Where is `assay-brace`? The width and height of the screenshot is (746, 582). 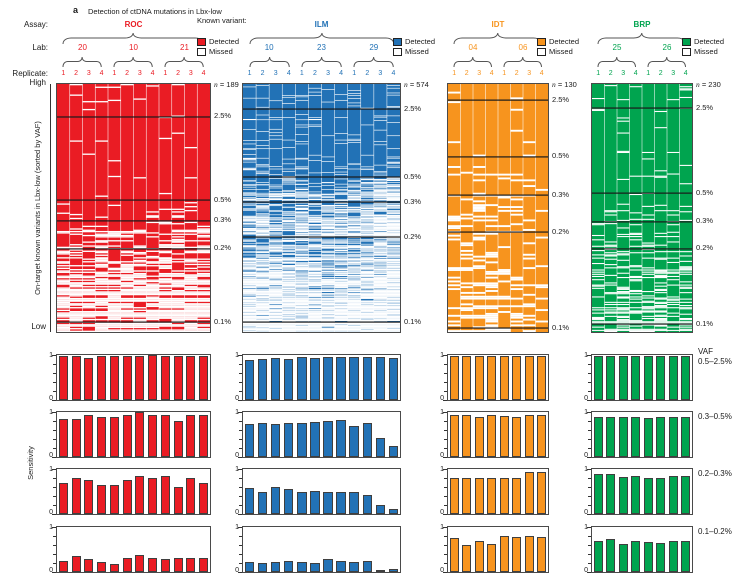
assay-brace is located at coordinates (321, 38).